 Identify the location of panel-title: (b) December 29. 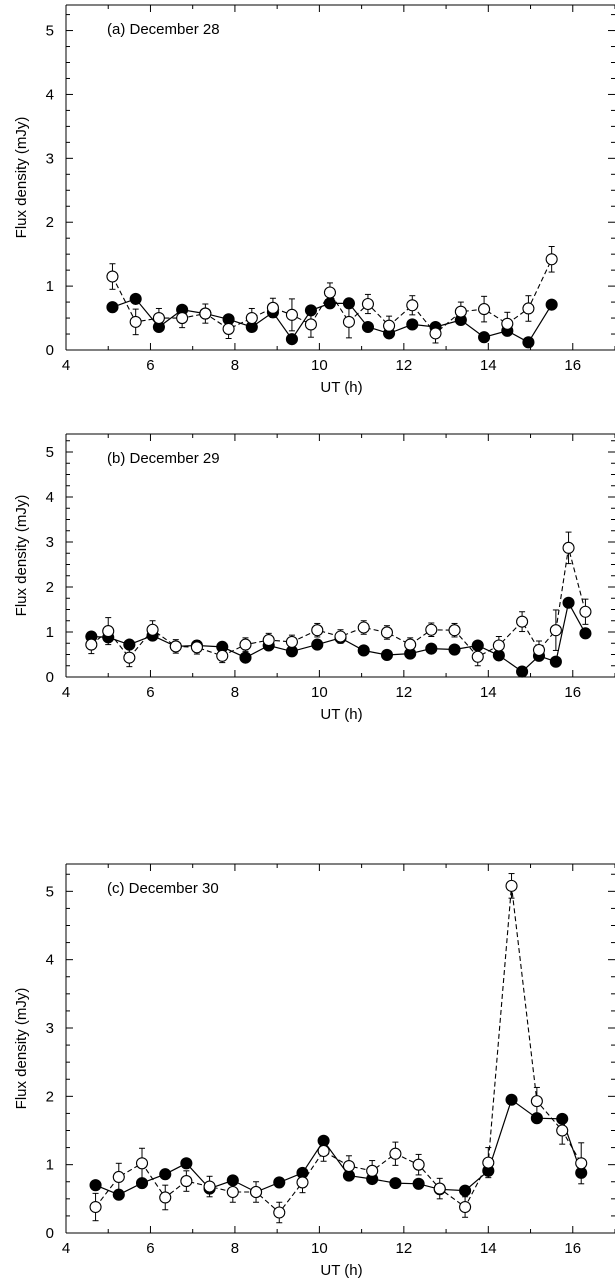
(163, 458).